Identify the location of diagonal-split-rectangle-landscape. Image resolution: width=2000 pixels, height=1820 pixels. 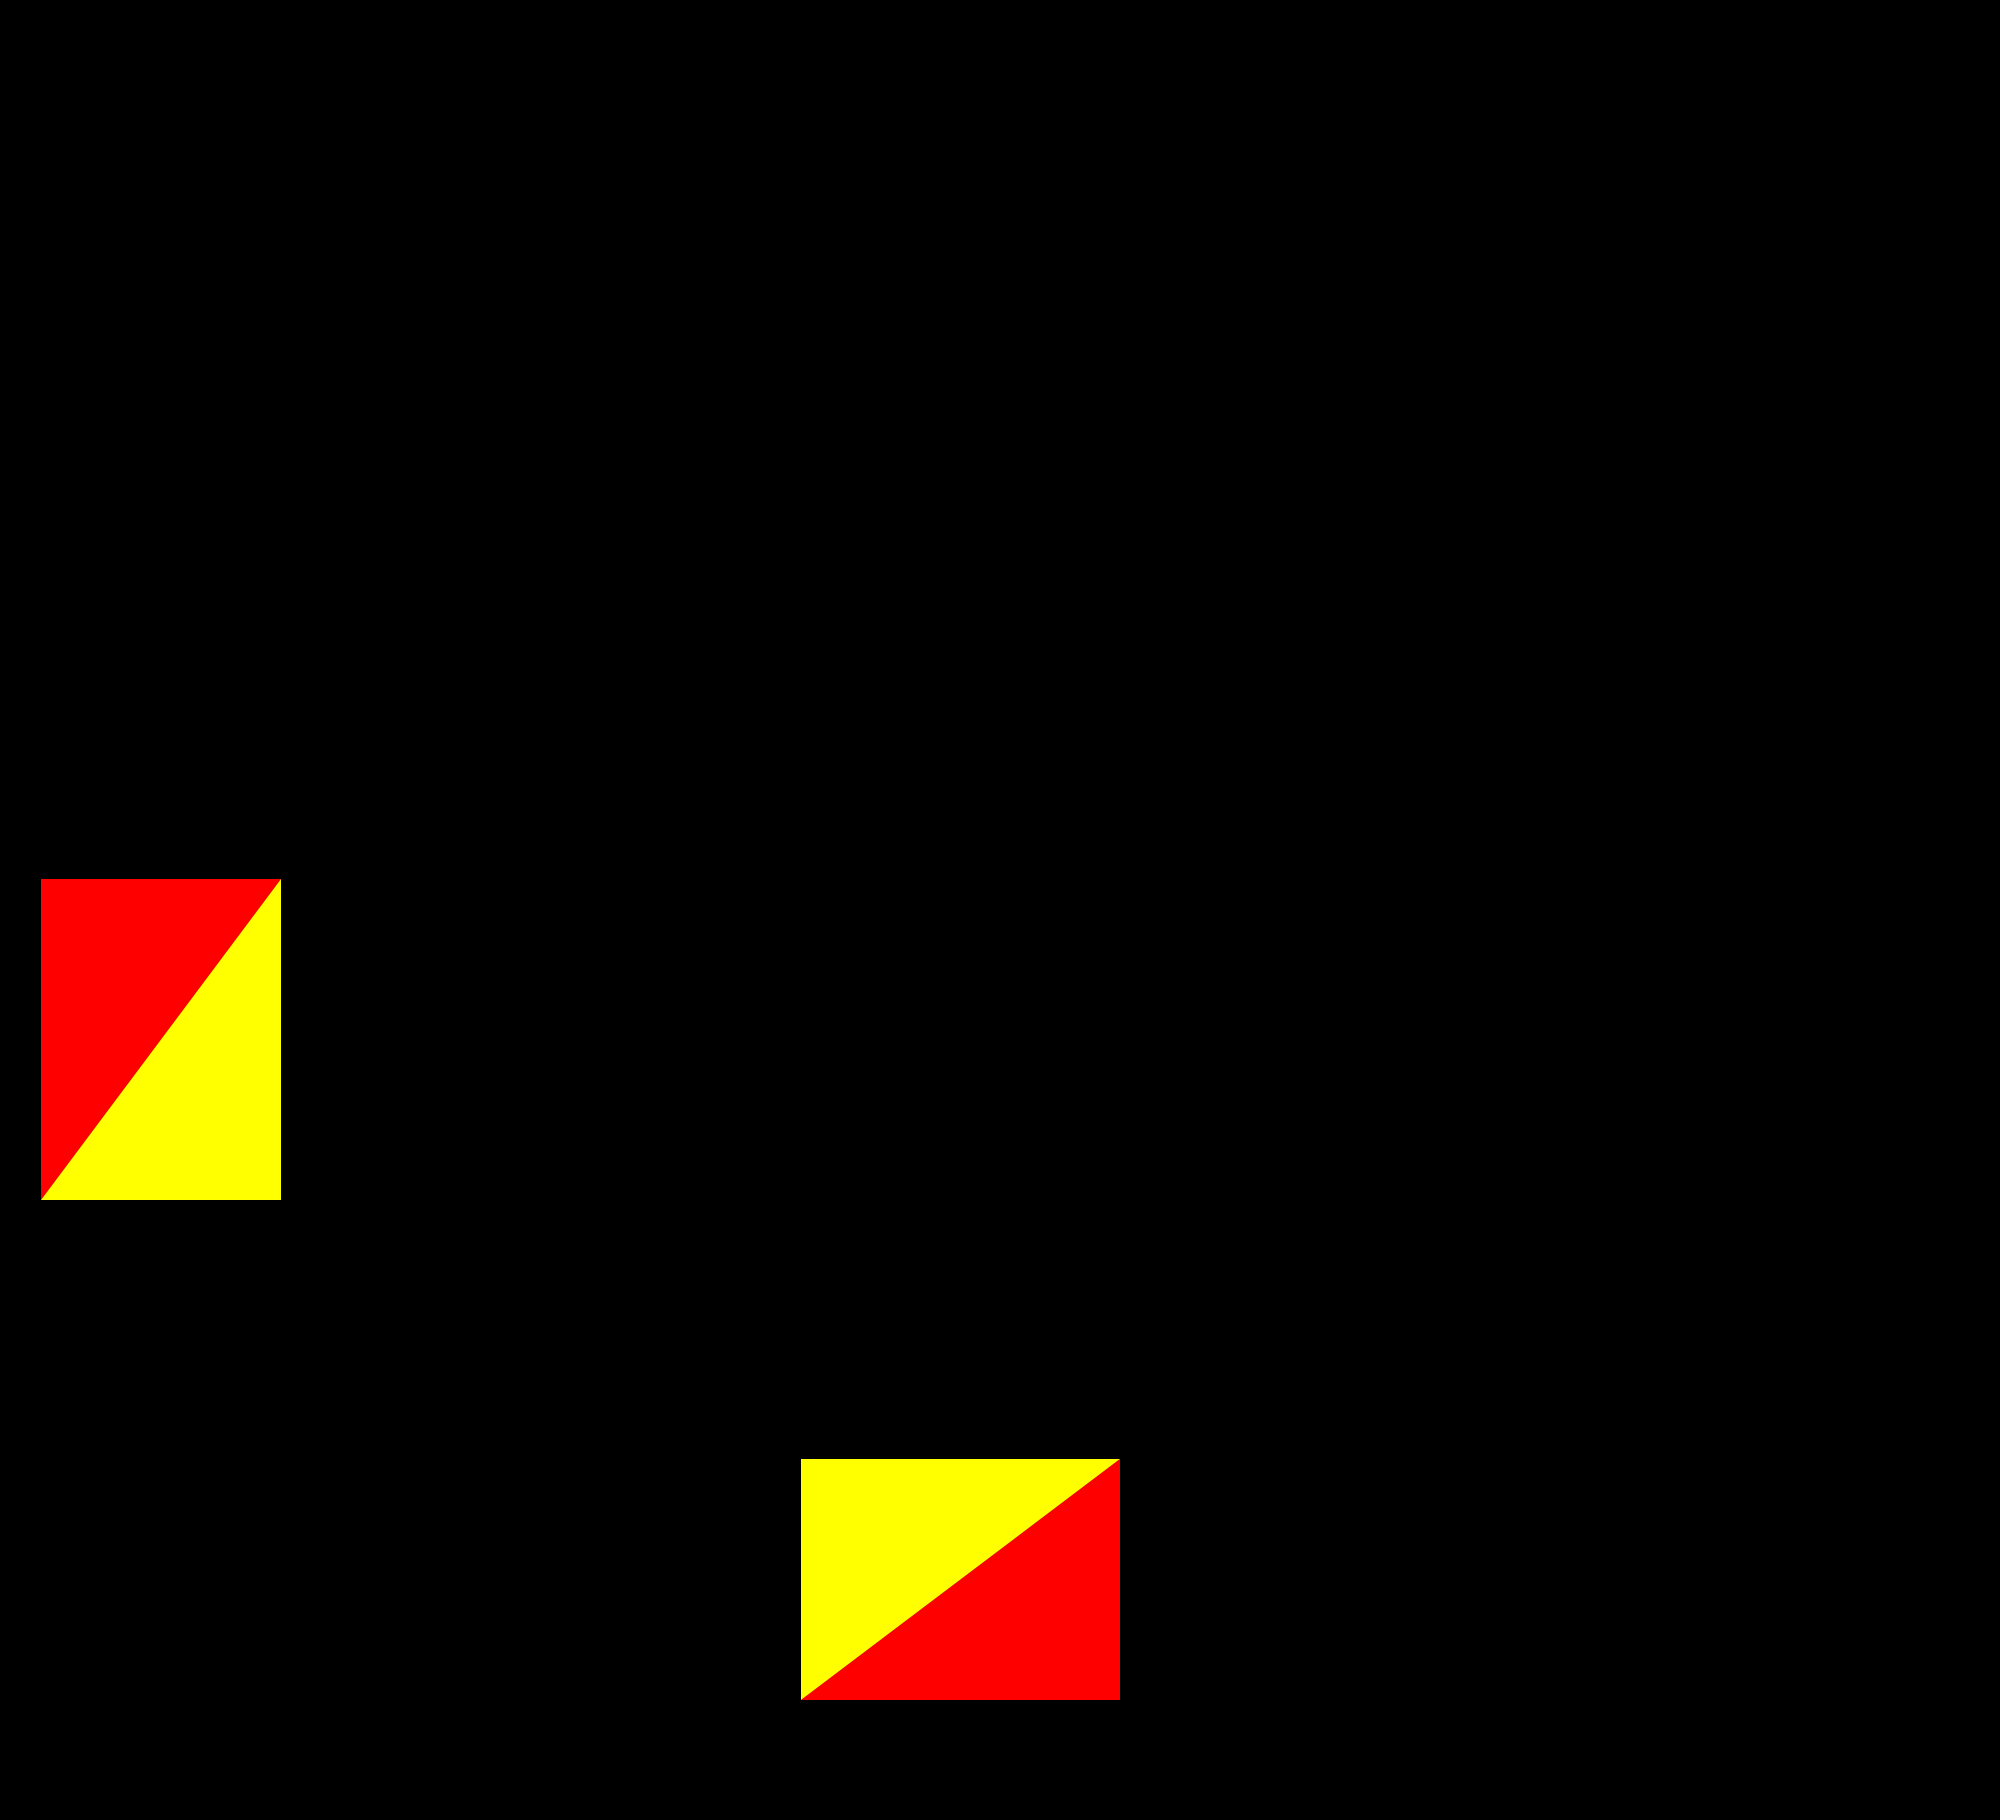
(960, 1579).